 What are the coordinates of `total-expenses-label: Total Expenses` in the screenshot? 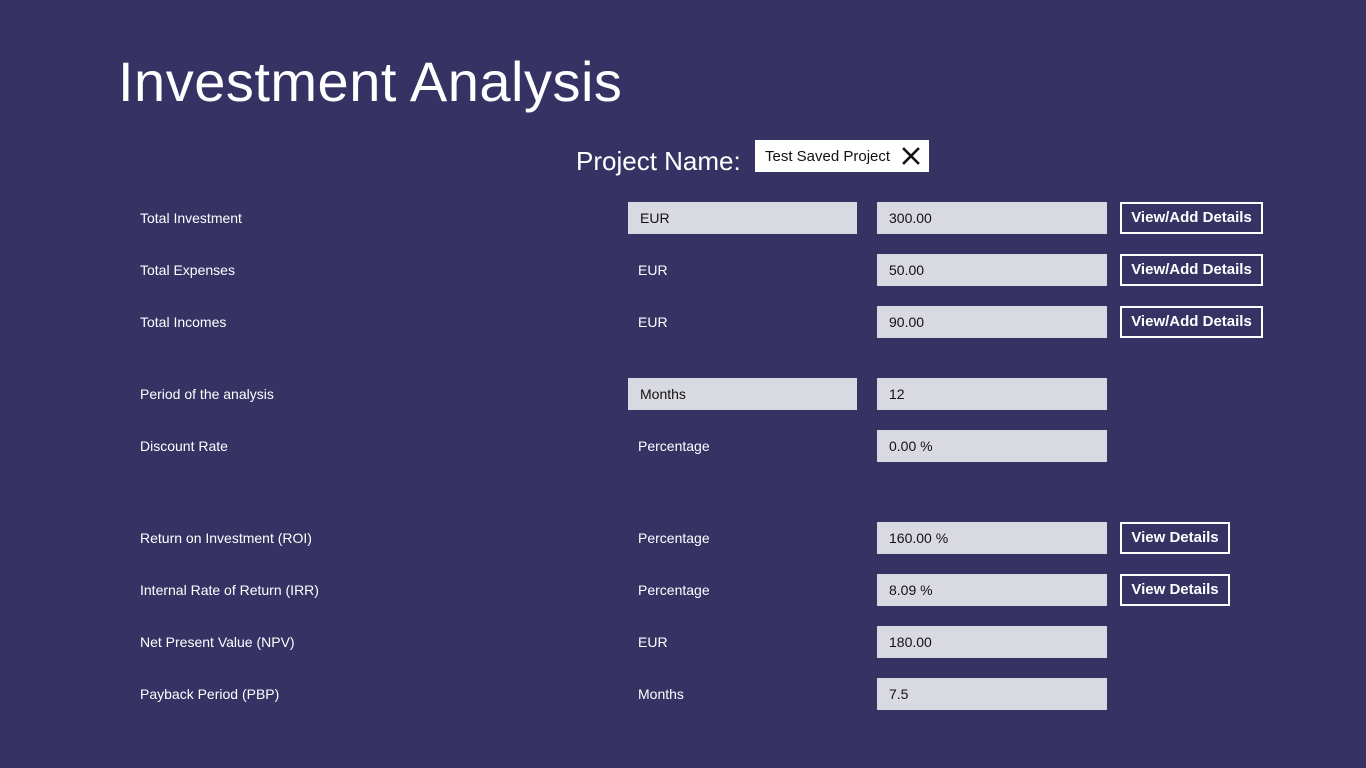 It's located at (187, 270).